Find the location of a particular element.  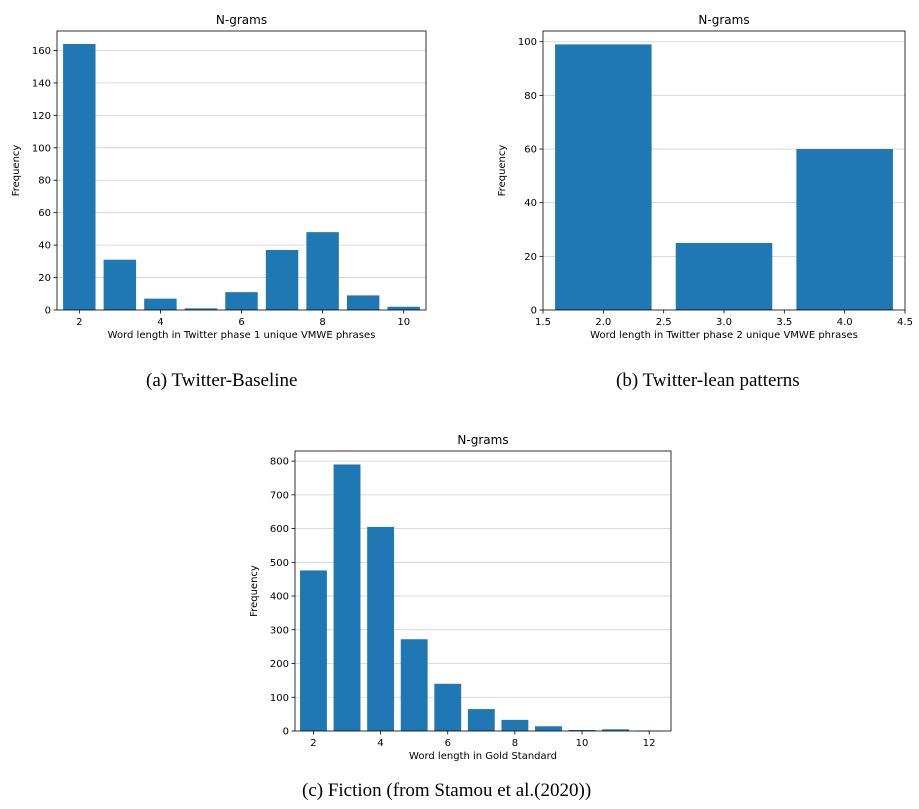

x-tick-label: 4.5 is located at coordinates (905, 322).